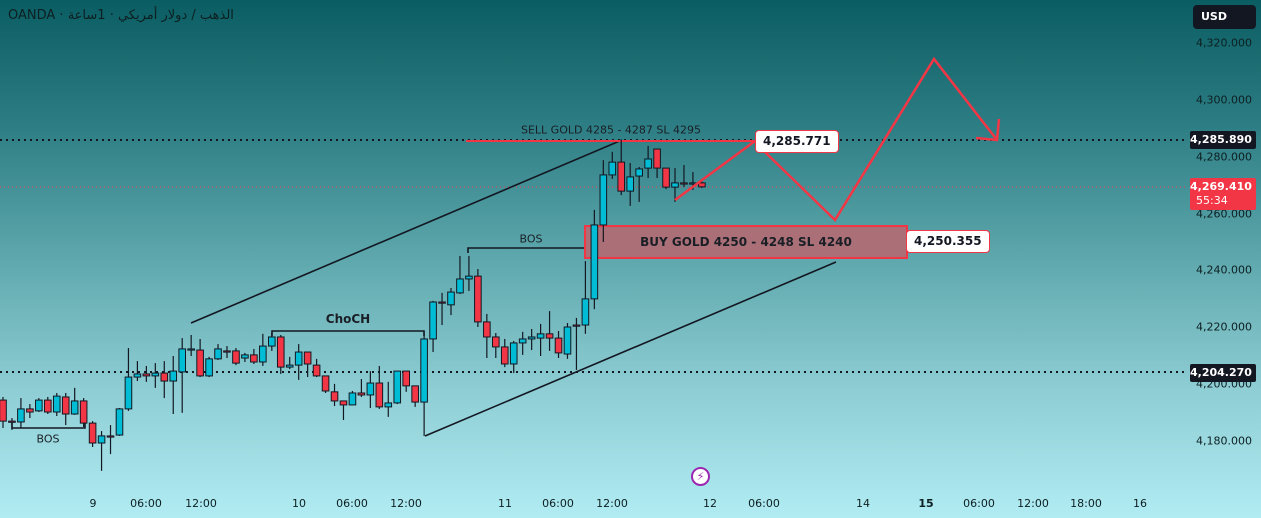 The width and height of the screenshot is (1261, 518). I want to click on time-tick: 16, so click(1140, 503).